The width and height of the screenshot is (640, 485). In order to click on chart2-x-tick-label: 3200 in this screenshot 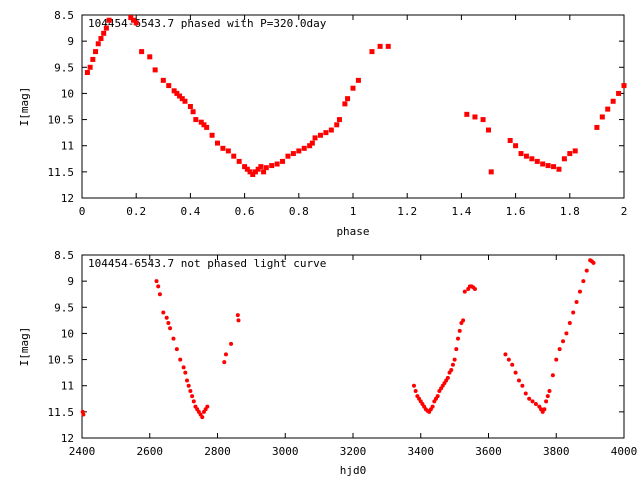, I will do `click(353, 451)`.